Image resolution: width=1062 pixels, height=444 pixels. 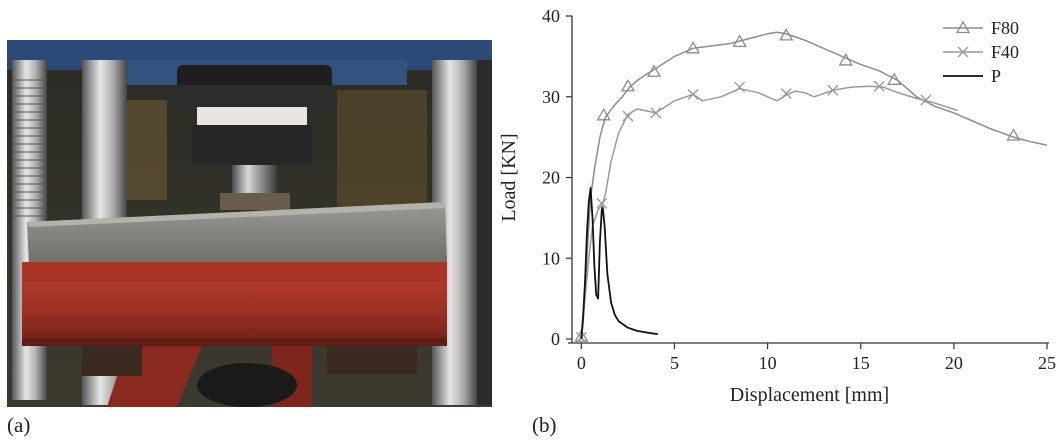 What do you see at coordinates (551, 16) in the screenshot?
I see `y-tick-label: 40` at bounding box center [551, 16].